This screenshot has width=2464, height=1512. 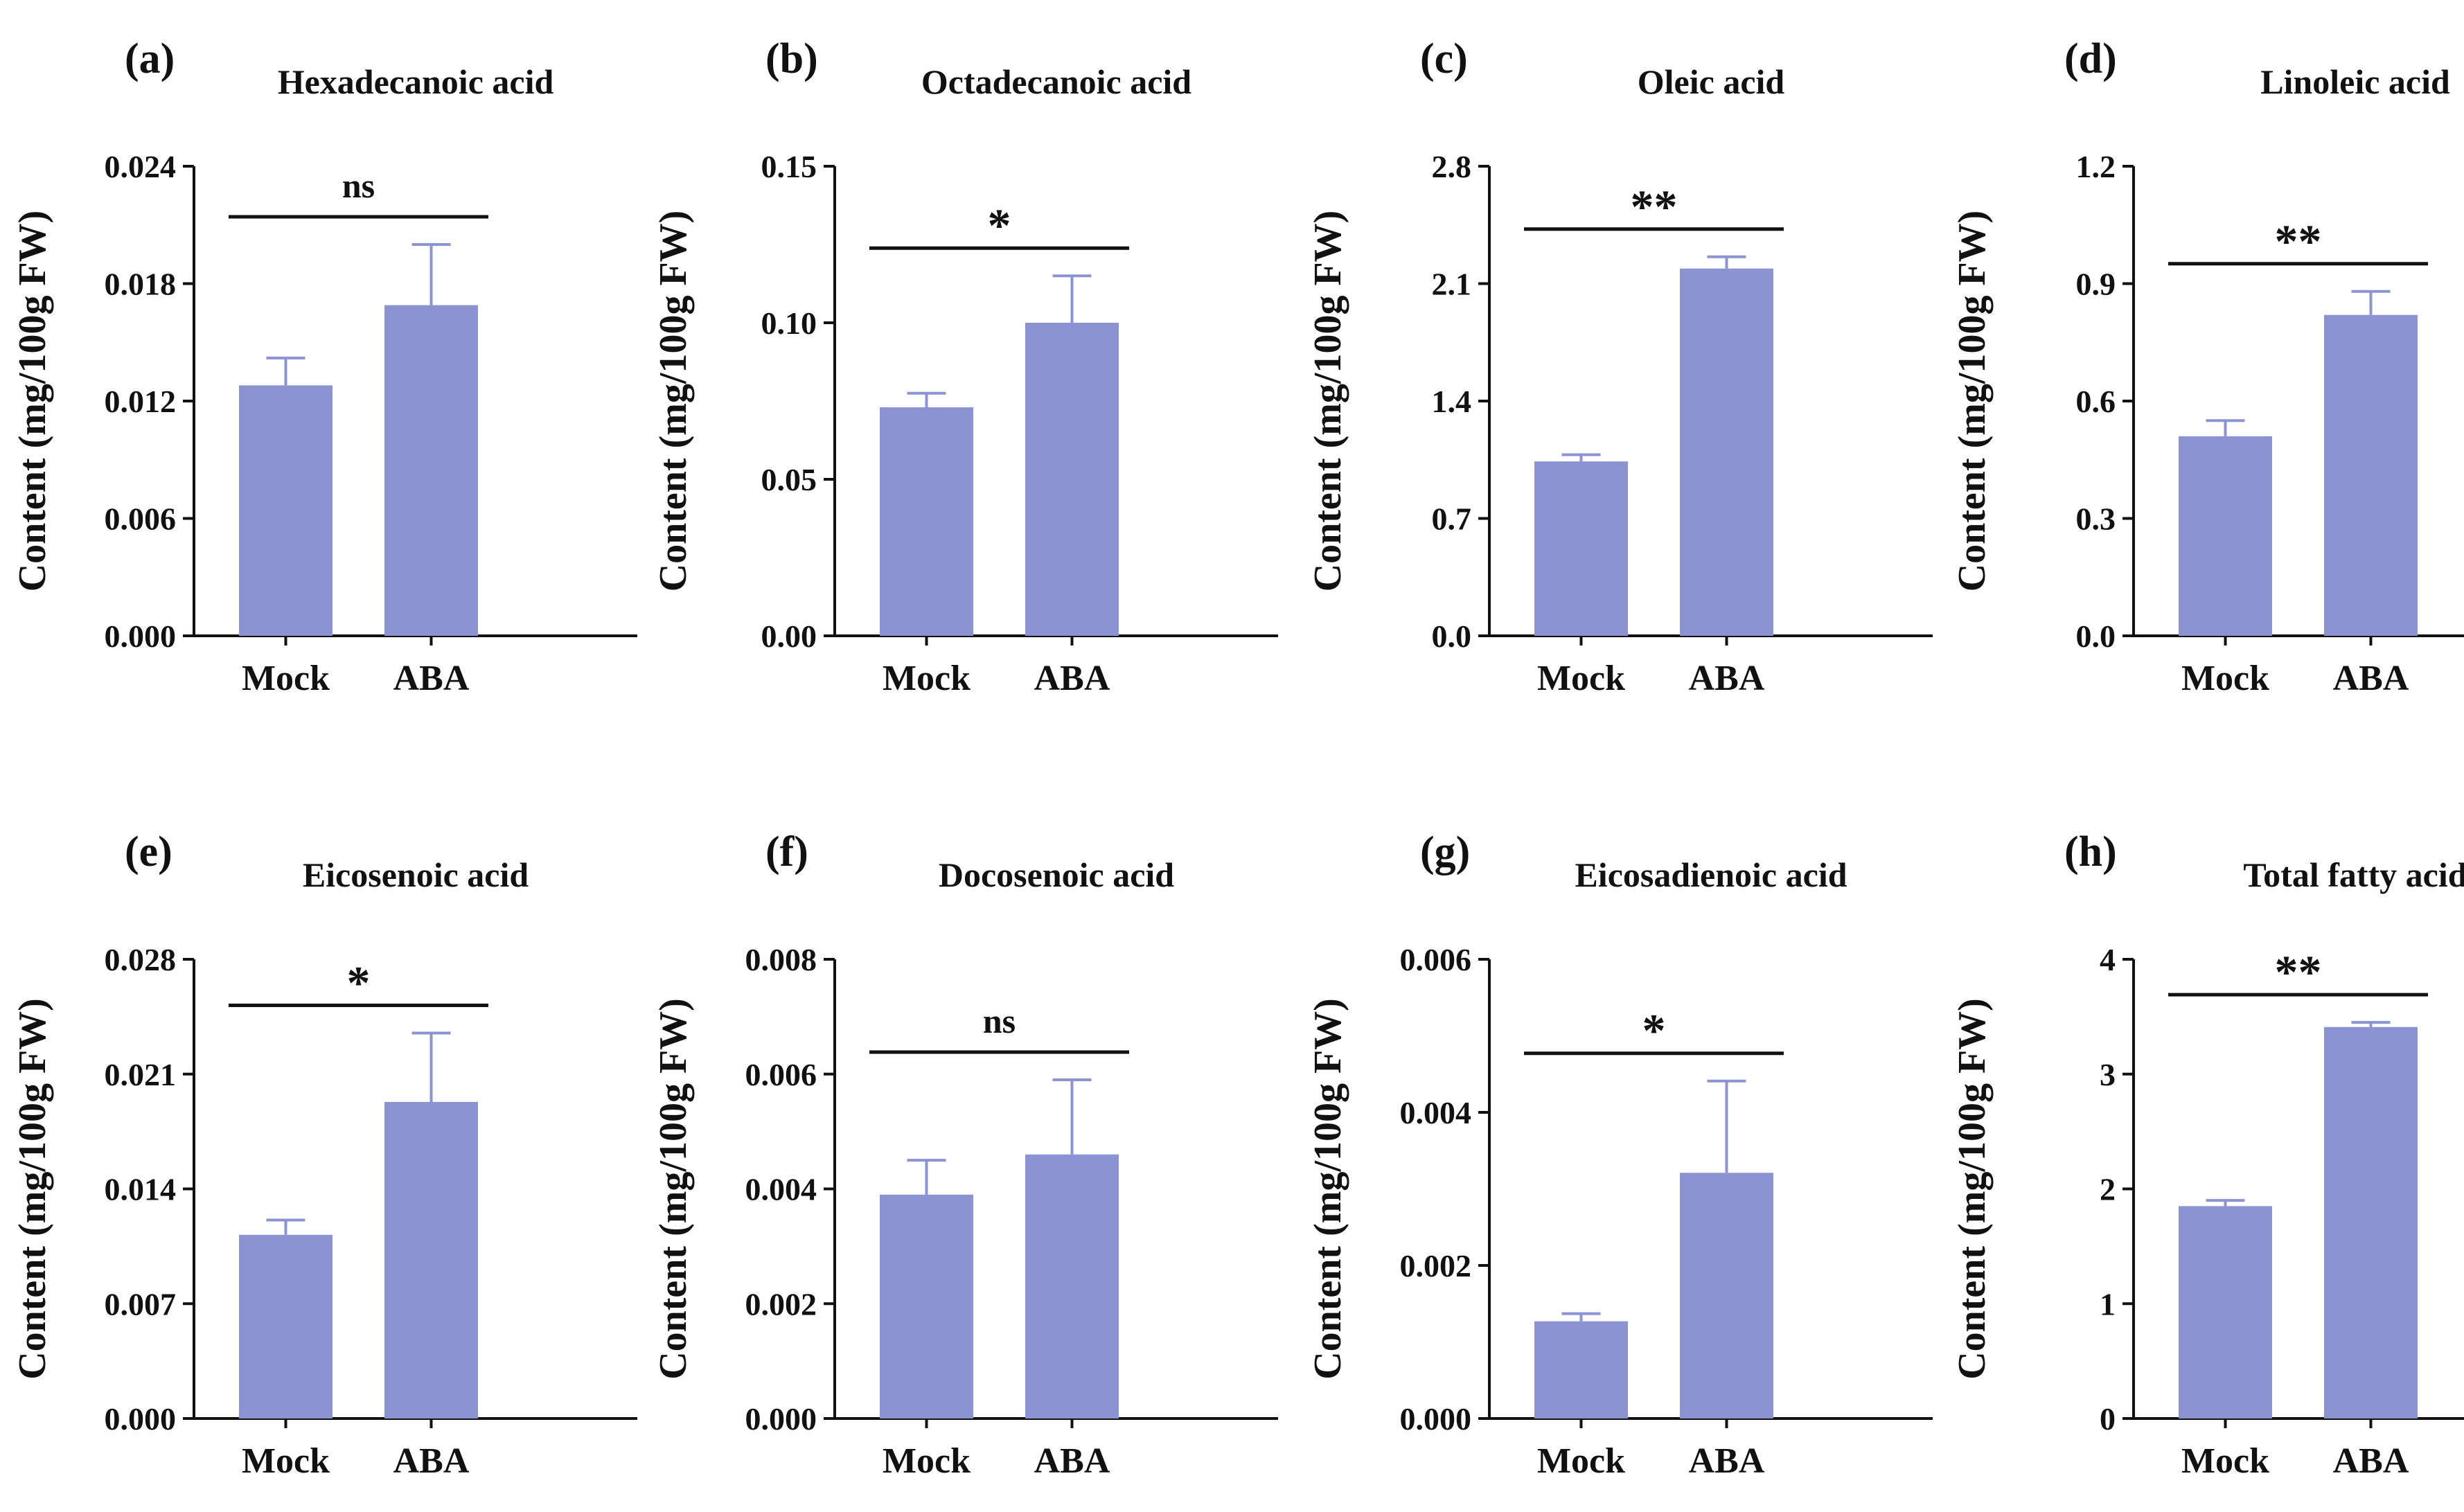 I want to click on y-tick-label: 3, so click(x=2108, y=1074).